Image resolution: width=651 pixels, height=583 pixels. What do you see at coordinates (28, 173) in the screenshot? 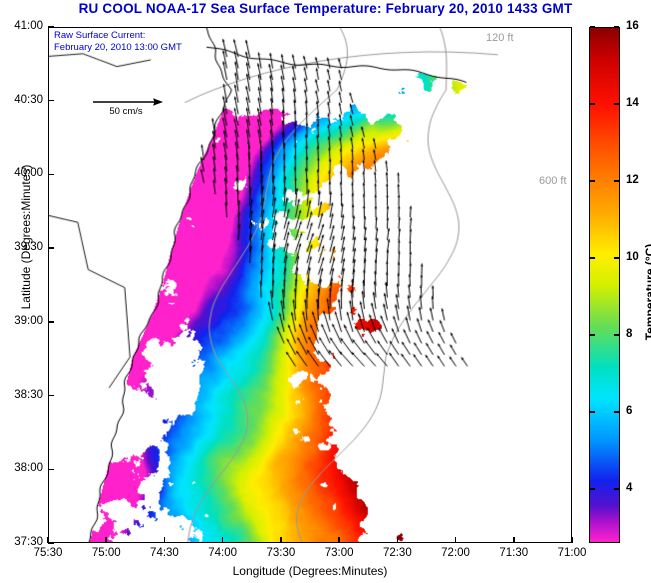
I see `y-tick-label: 40:00` at bounding box center [28, 173].